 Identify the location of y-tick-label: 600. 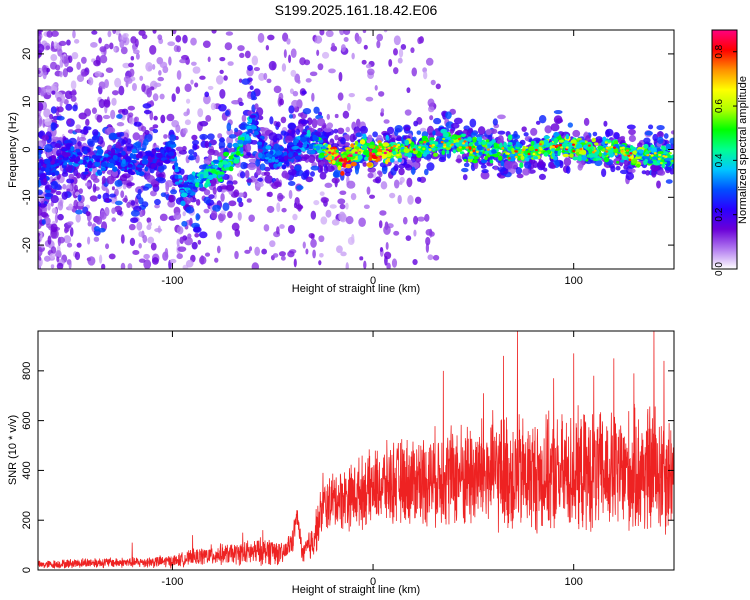
(27, 420).